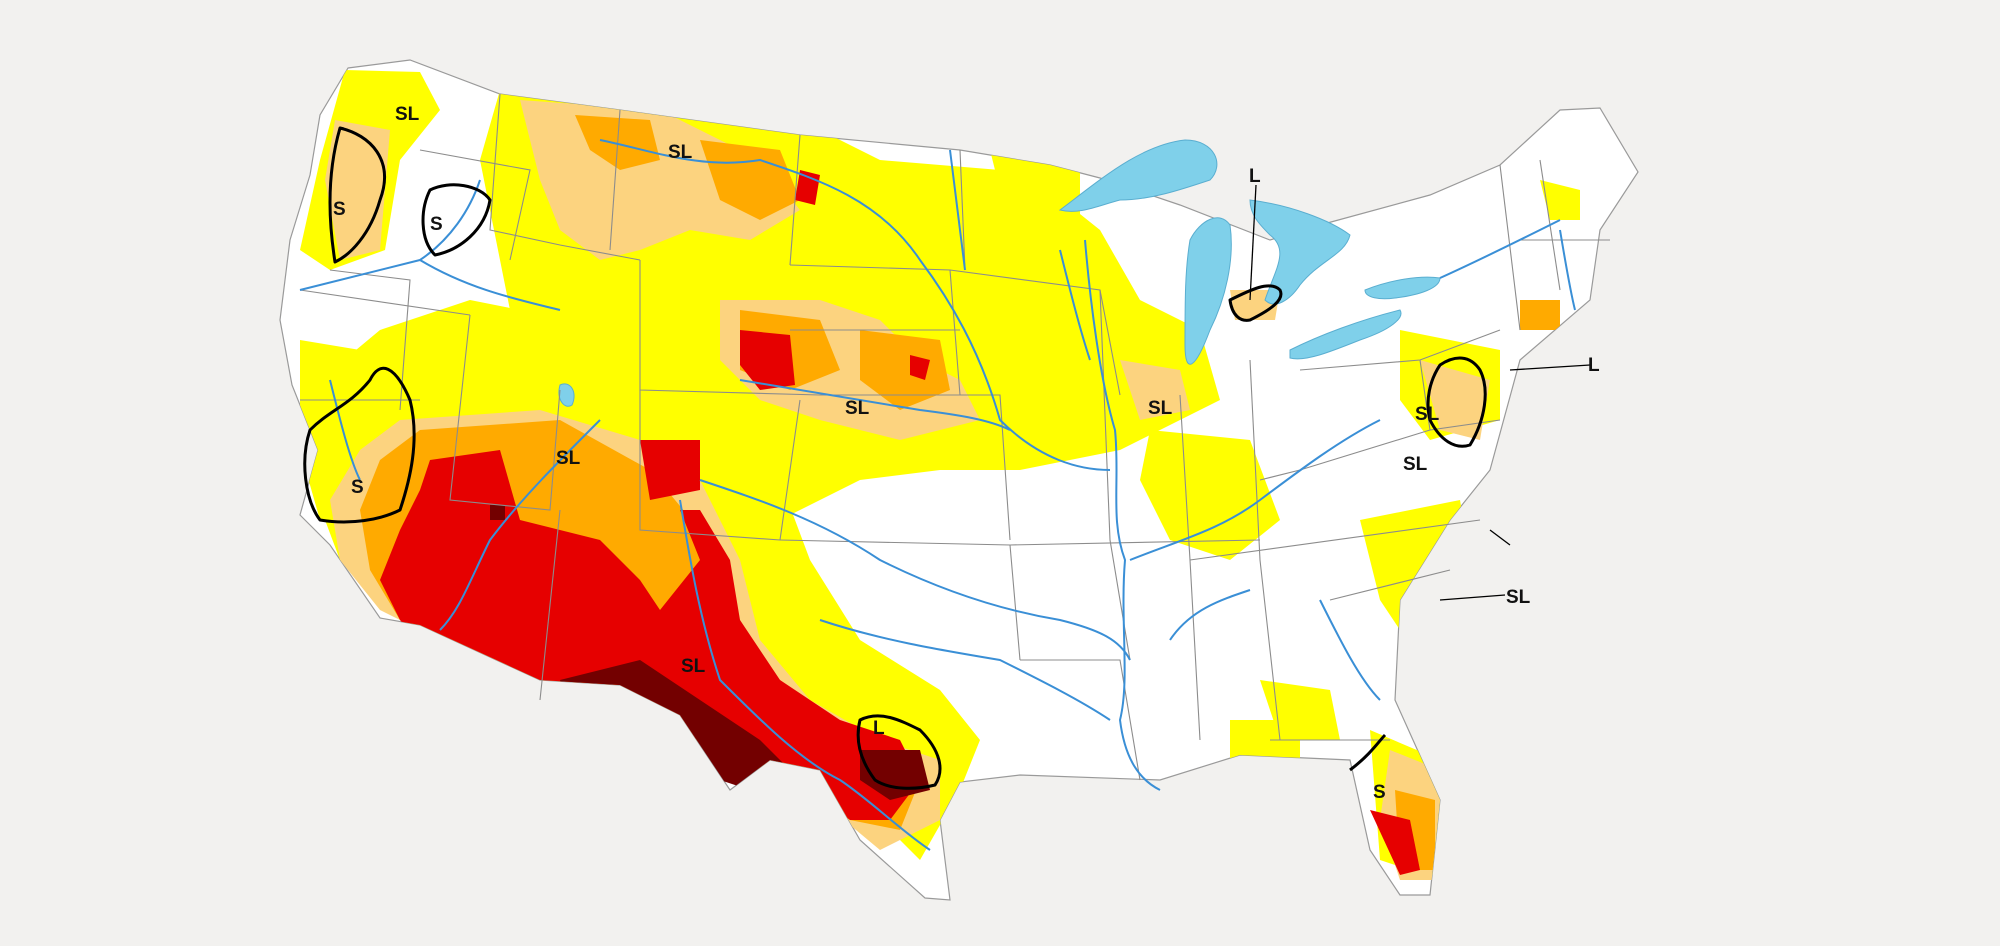 Image resolution: width=2000 pixels, height=946 pixels. What do you see at coordinates (857, 408) in the screenshot?
I see `impact-label-ne: SL` at bounding box center [857, 408].